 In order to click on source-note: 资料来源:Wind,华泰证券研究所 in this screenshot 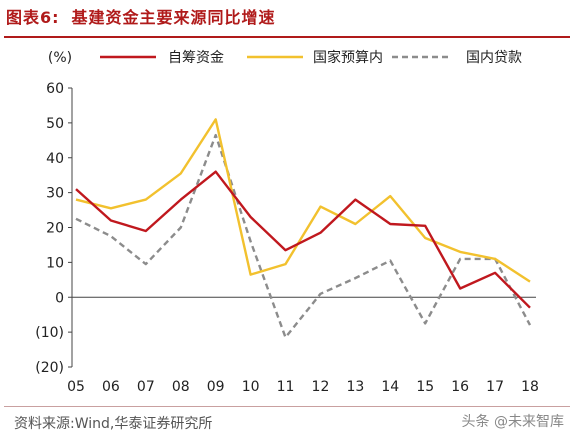, I will do `click(113, 424)`.